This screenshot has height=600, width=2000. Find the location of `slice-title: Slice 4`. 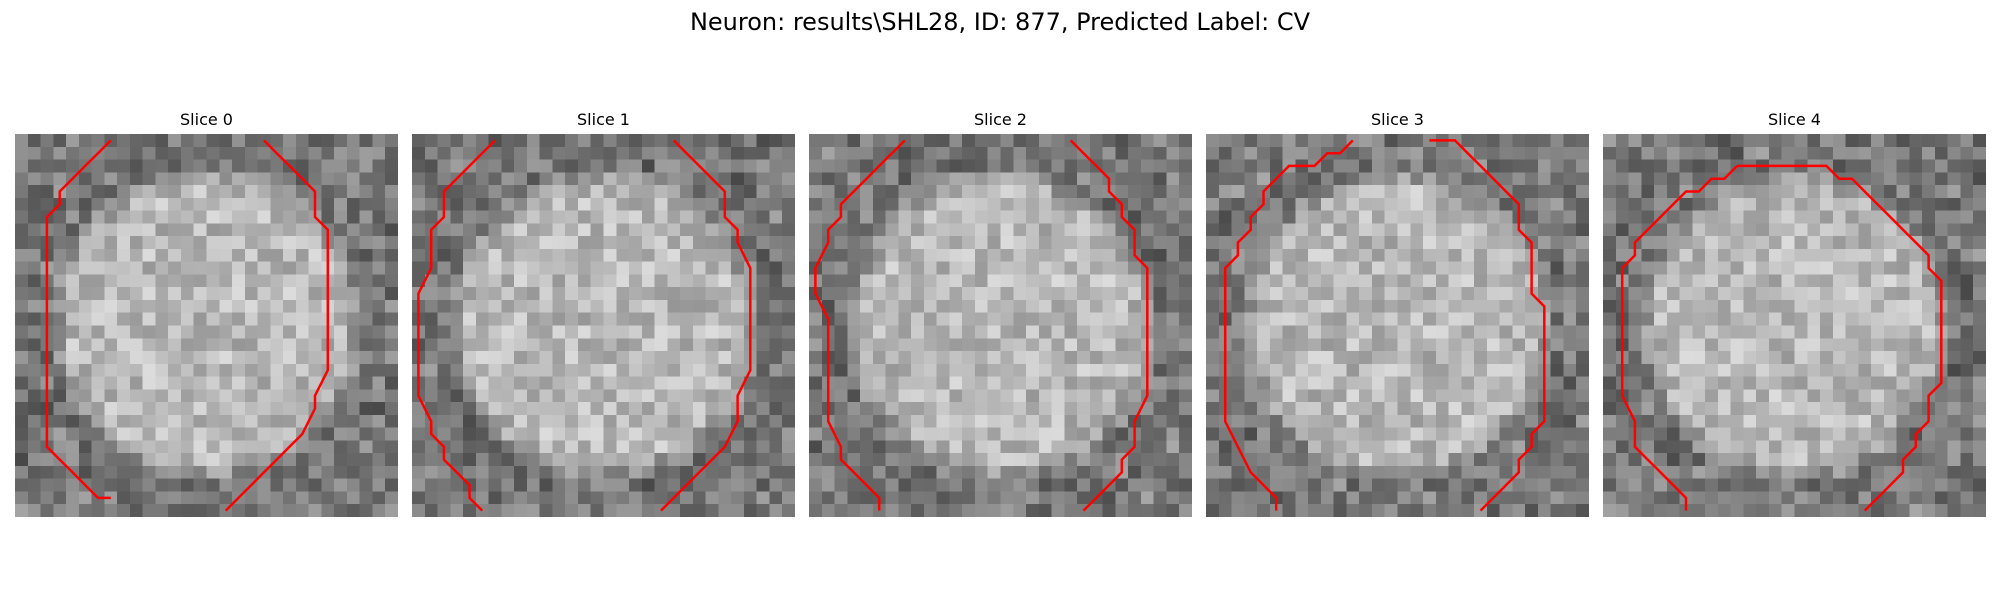

slice-title: Slice 4 is located at coordinates (1794, 120).